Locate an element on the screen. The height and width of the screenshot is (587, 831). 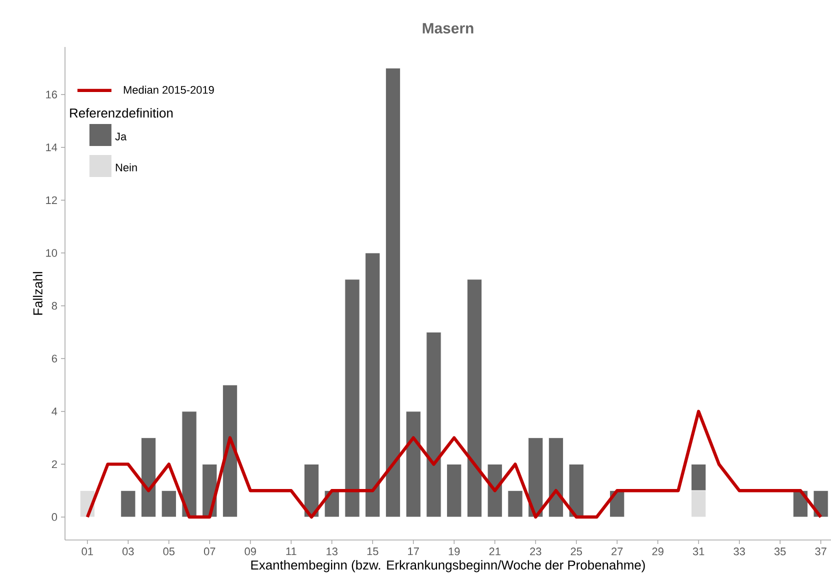
y-tick-label: 6 is located at coordinates (54, 358).